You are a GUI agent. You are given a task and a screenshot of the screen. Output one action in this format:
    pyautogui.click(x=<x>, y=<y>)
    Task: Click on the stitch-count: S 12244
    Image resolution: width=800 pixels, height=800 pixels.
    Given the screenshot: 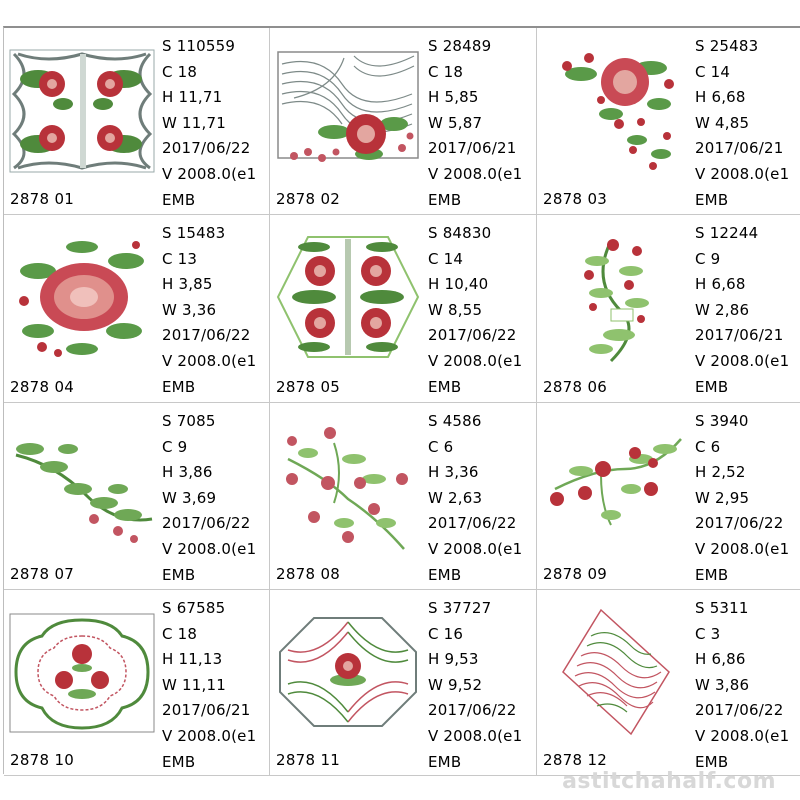 What is the action you would take?
    pyautogui.click(x=727, y=233)
    